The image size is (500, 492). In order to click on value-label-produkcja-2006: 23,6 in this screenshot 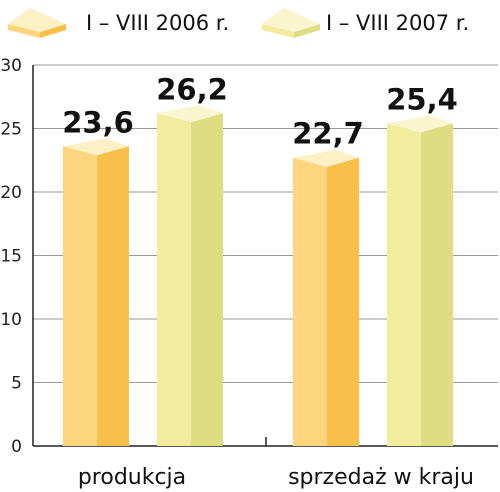, I will do `click(98, 122)`.